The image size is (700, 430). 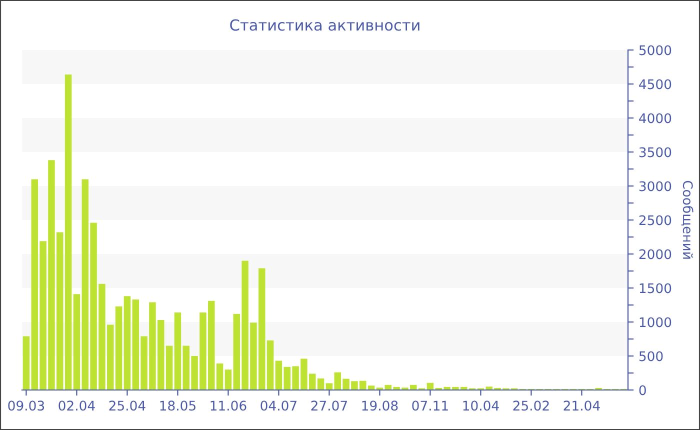 I want to click on x-tick-label: 19.08, so click(x=380, y=405).